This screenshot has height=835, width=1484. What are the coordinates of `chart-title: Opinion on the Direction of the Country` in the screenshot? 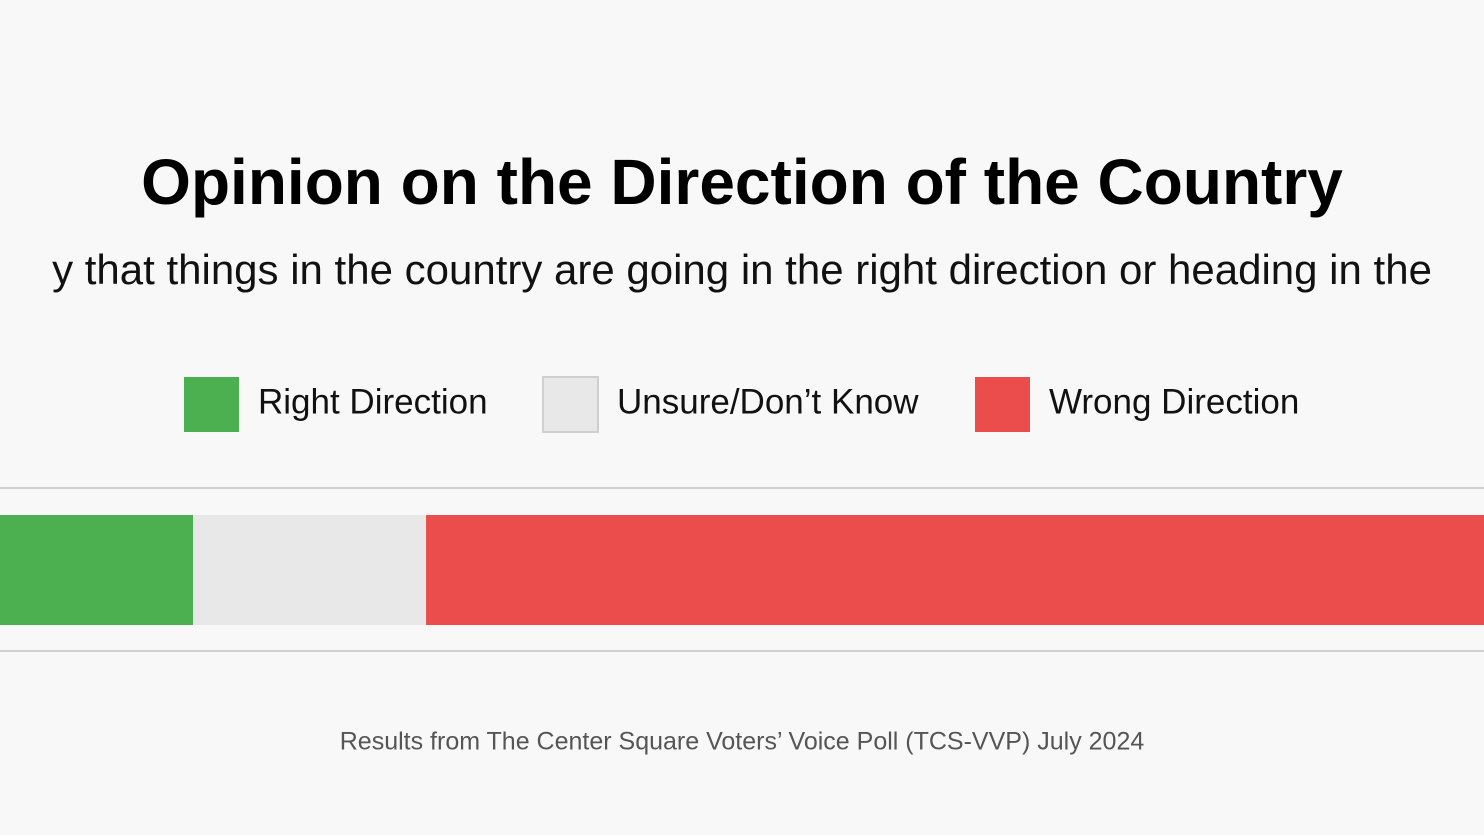 It's located at (742, 182).